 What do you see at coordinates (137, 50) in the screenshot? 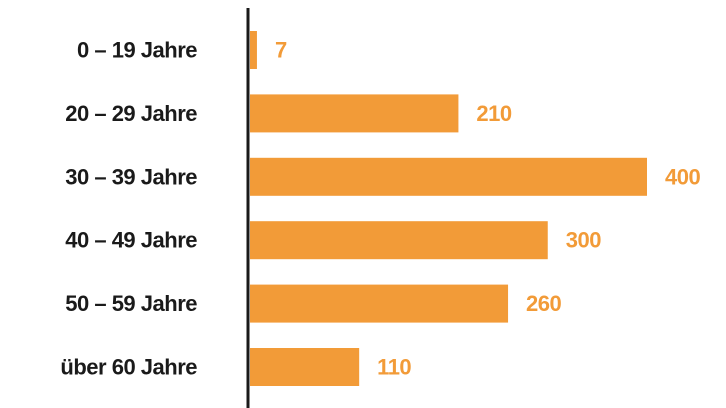
I see `category-label: 0 – 19 Jahre` at bounding box center [137, 50].